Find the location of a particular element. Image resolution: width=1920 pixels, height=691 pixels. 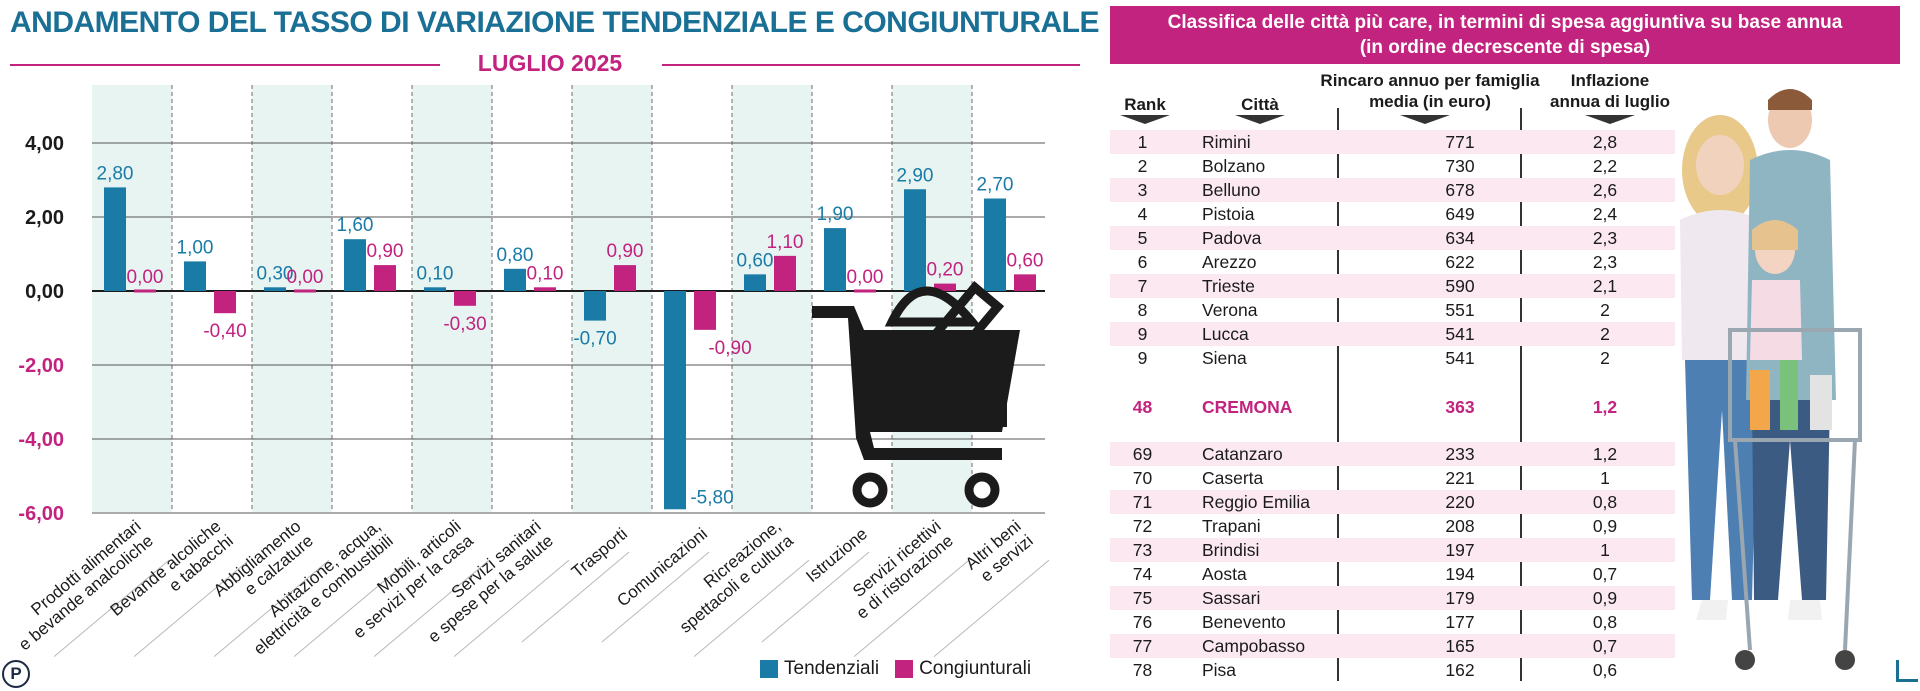

cell-cost: 177 is located at coordinates (1460, 622).